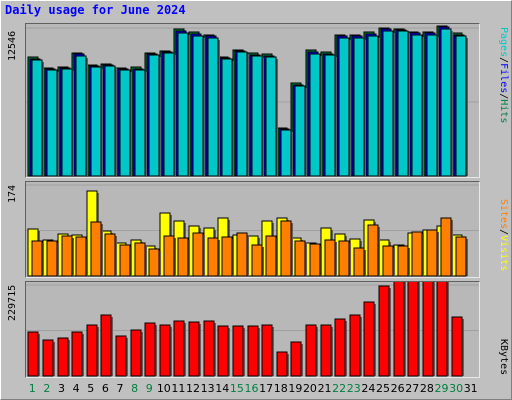 The width and height of the screenshot is (512, 400). What do you see at coordinates (426, 388) in the screenshot?
I see `x-tick-label-28: 28` at bounding box center [426, 388].